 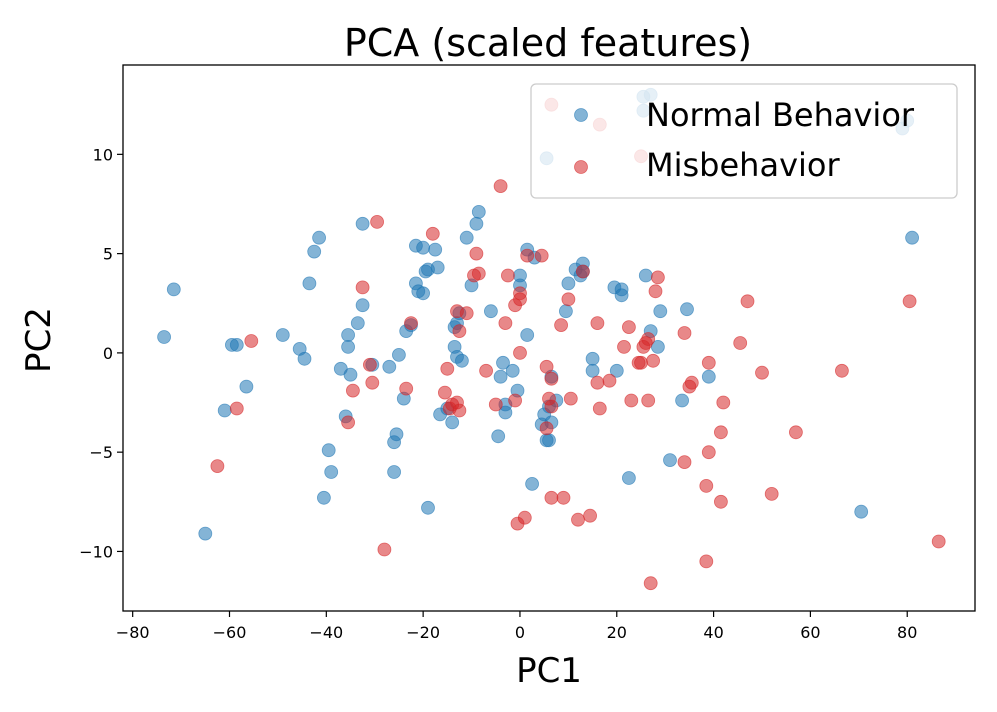 I want to click on y-tick-label: 10, so click(x=103, y=154).